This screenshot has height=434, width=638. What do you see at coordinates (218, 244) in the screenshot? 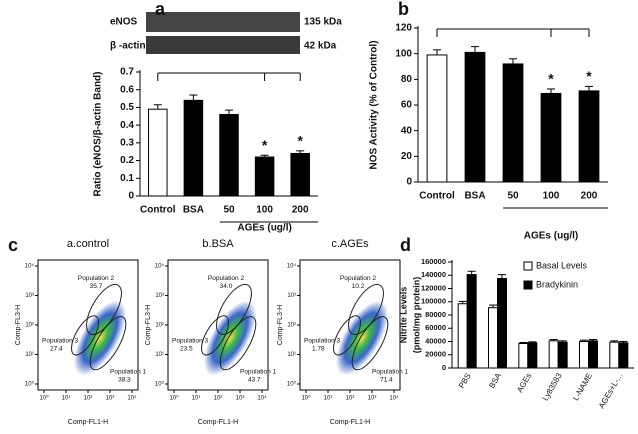
I see `plot-title: b.BSA` at bounding box center [218, 244].